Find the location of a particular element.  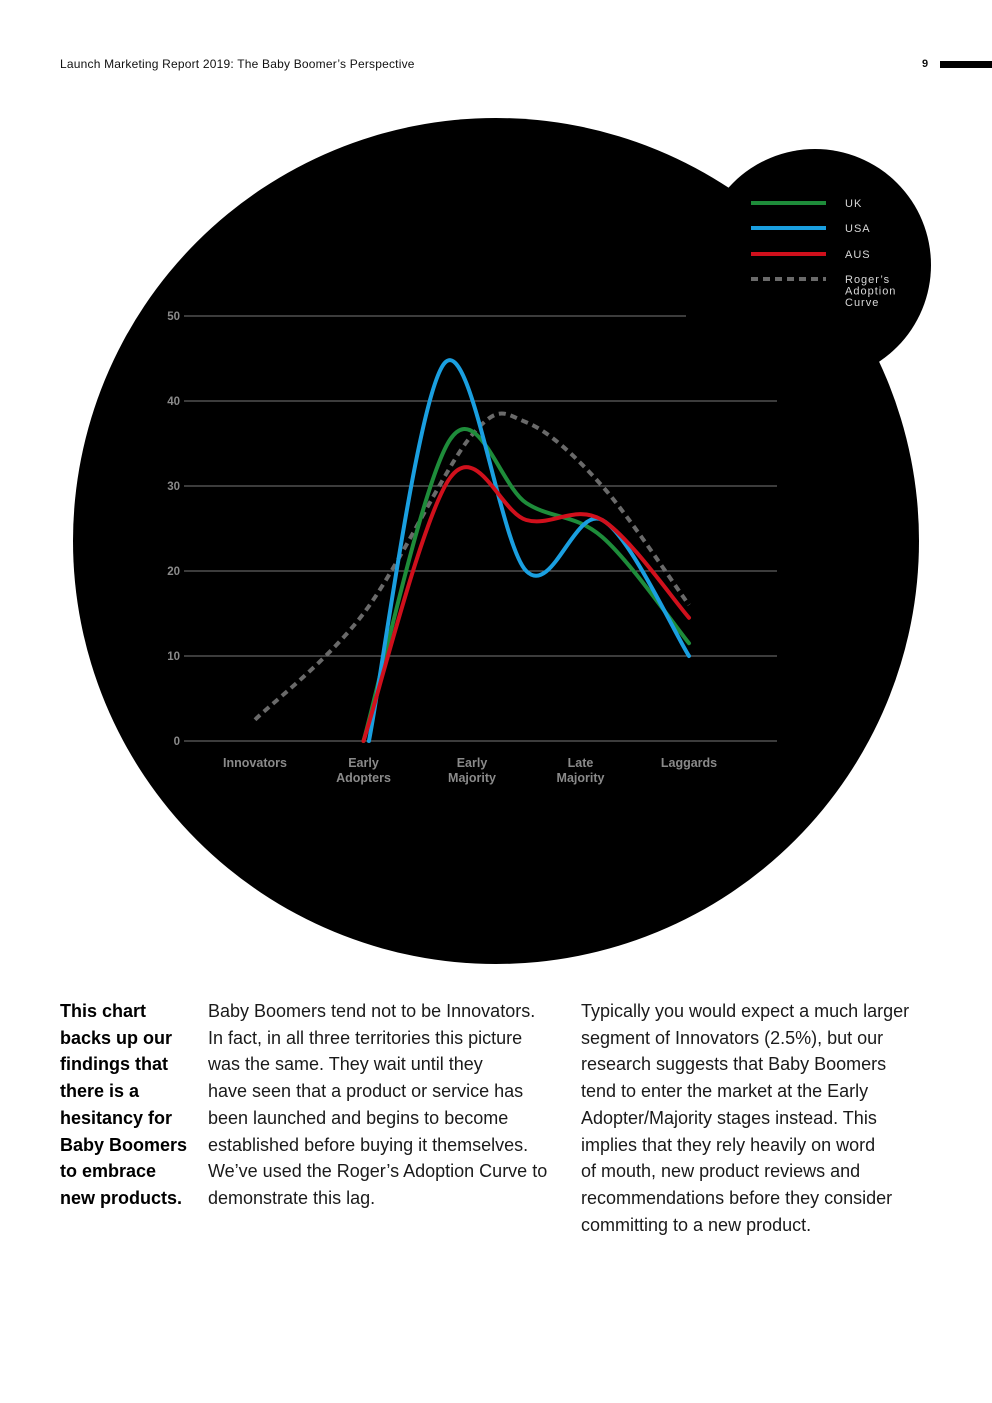

legend-label: USA is located at coordinates (858, 229).